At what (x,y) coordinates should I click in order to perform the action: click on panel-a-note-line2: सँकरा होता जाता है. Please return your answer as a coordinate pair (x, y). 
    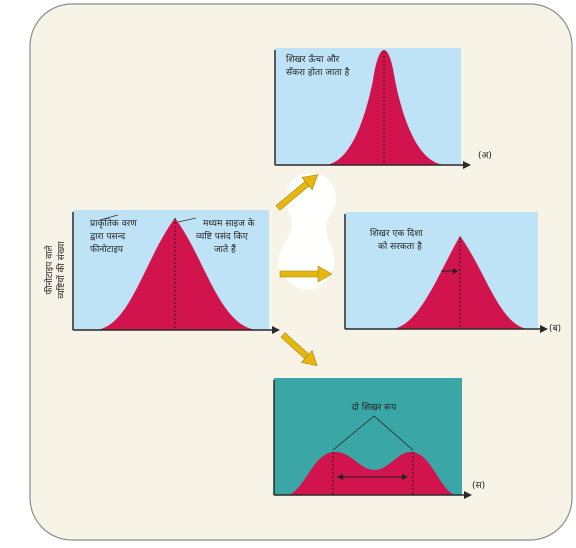
    Looking at the image, I should click on (318, 72).